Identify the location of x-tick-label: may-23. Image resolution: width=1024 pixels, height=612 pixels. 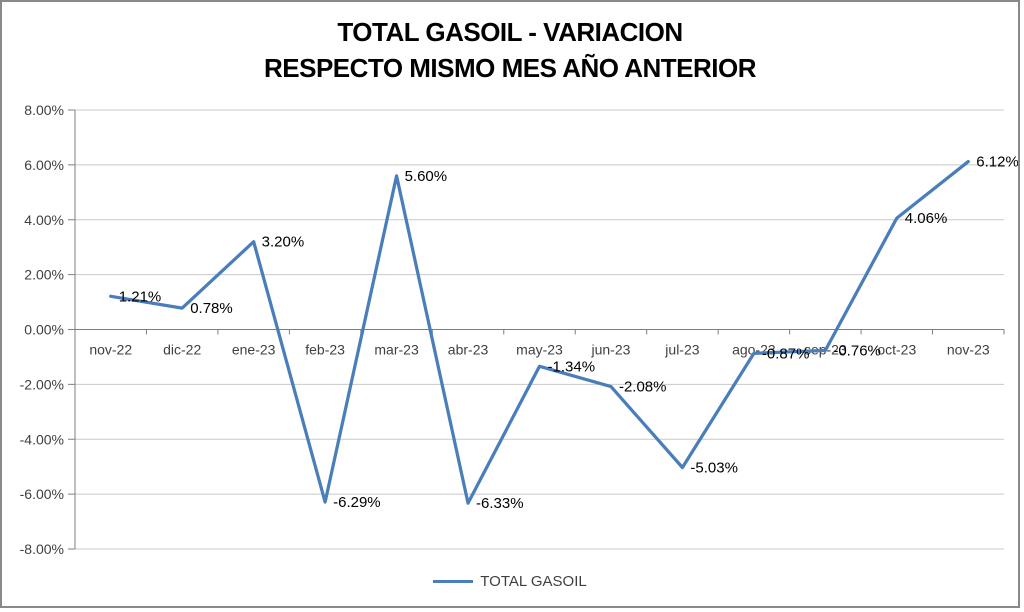
(539, 350).